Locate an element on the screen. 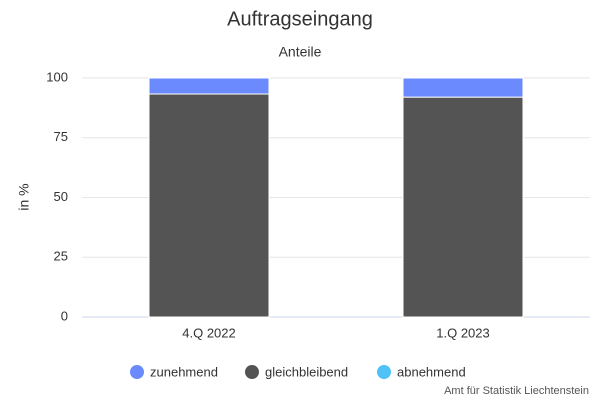  y-tick-label: 50 is located at coordinates (61, 196).